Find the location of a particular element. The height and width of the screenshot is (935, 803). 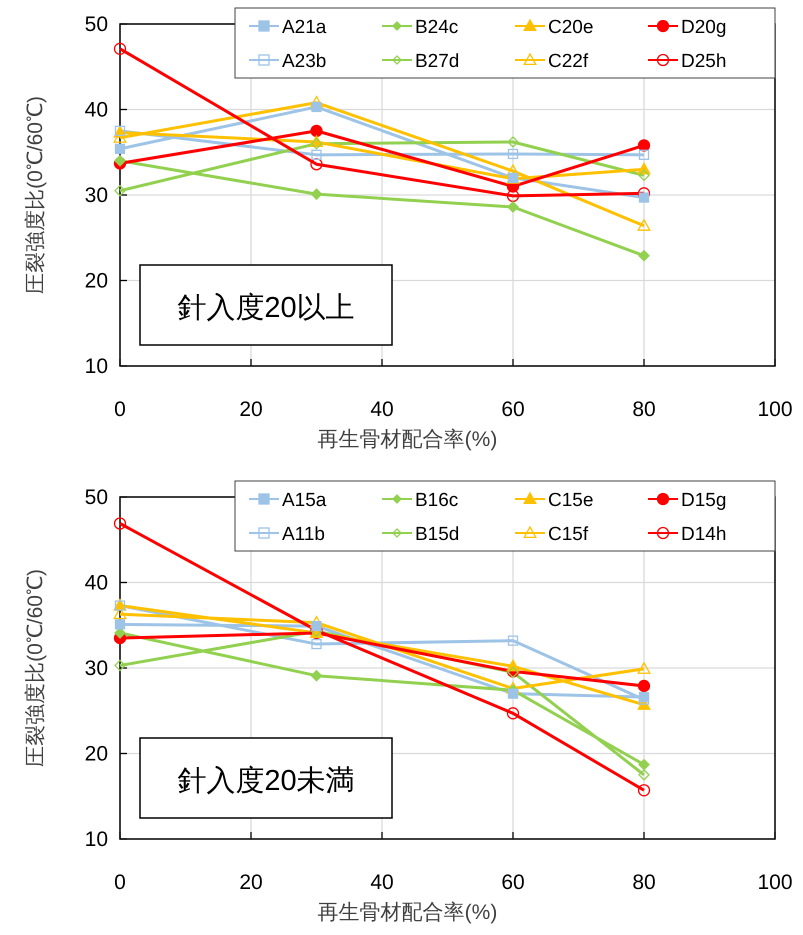

legend-label: C15f is located at coordinates (568, 534).